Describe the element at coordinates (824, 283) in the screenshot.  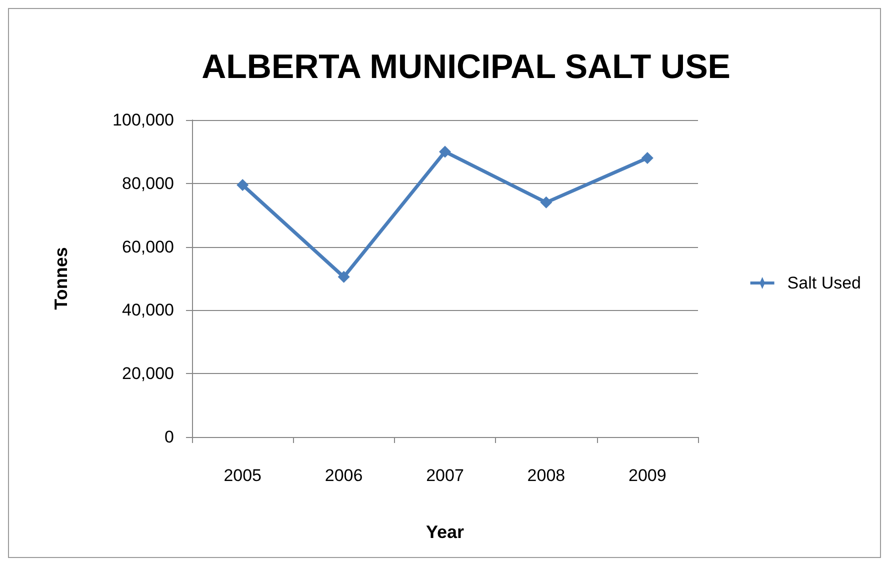
I see `legend-label: Salt Used` at that location.